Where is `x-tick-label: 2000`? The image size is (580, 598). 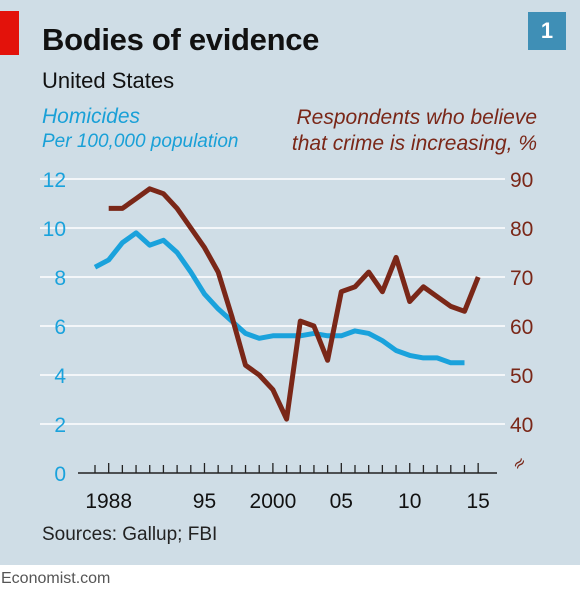 x-tick-label: 2000 is located at coordinates (273, 501).